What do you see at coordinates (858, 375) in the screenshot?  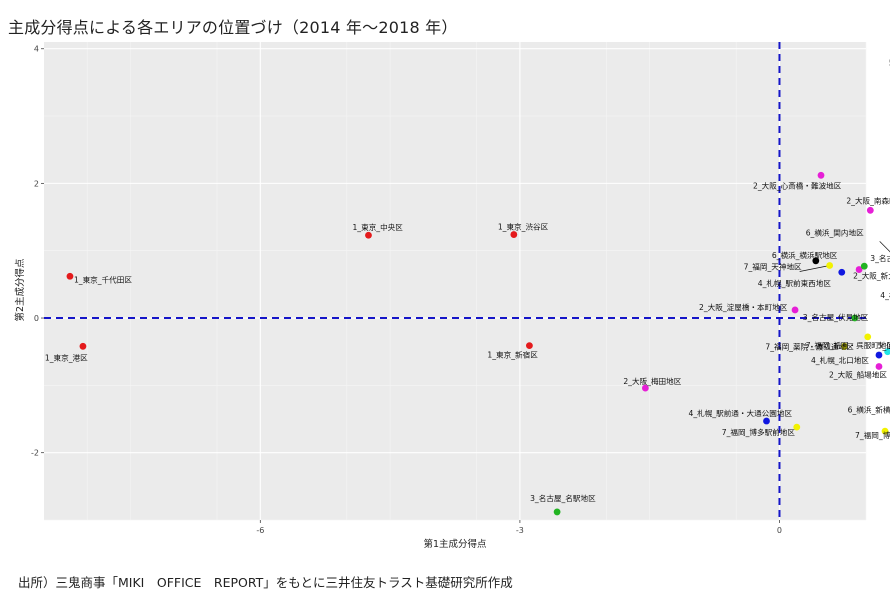 I see `point-label: 2_大阪_船場地区` at bounding box center [858, 375].